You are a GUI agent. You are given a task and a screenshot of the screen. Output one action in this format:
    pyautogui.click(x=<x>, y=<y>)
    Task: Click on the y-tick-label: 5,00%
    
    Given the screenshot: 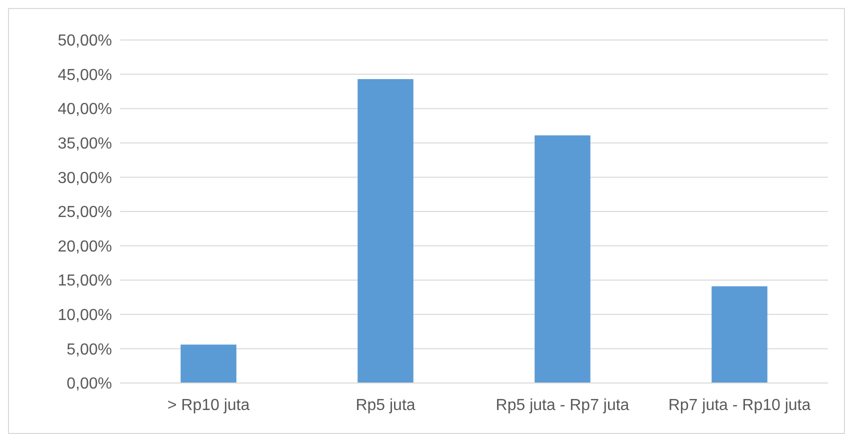 What is the action you would take?
    pyautogui.click(x=89, y=349)
    